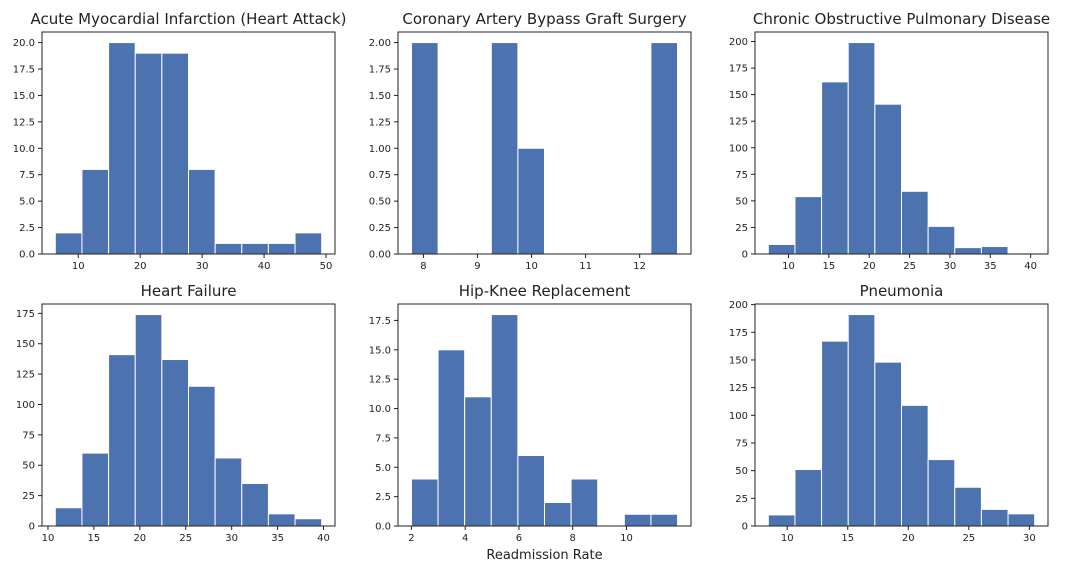 This screenshot has height=576, width=1080. What do you see at coordinates (639, 266) in the screenshot?
I see `x-tick-label: 12` at bounding box center [639, 266].